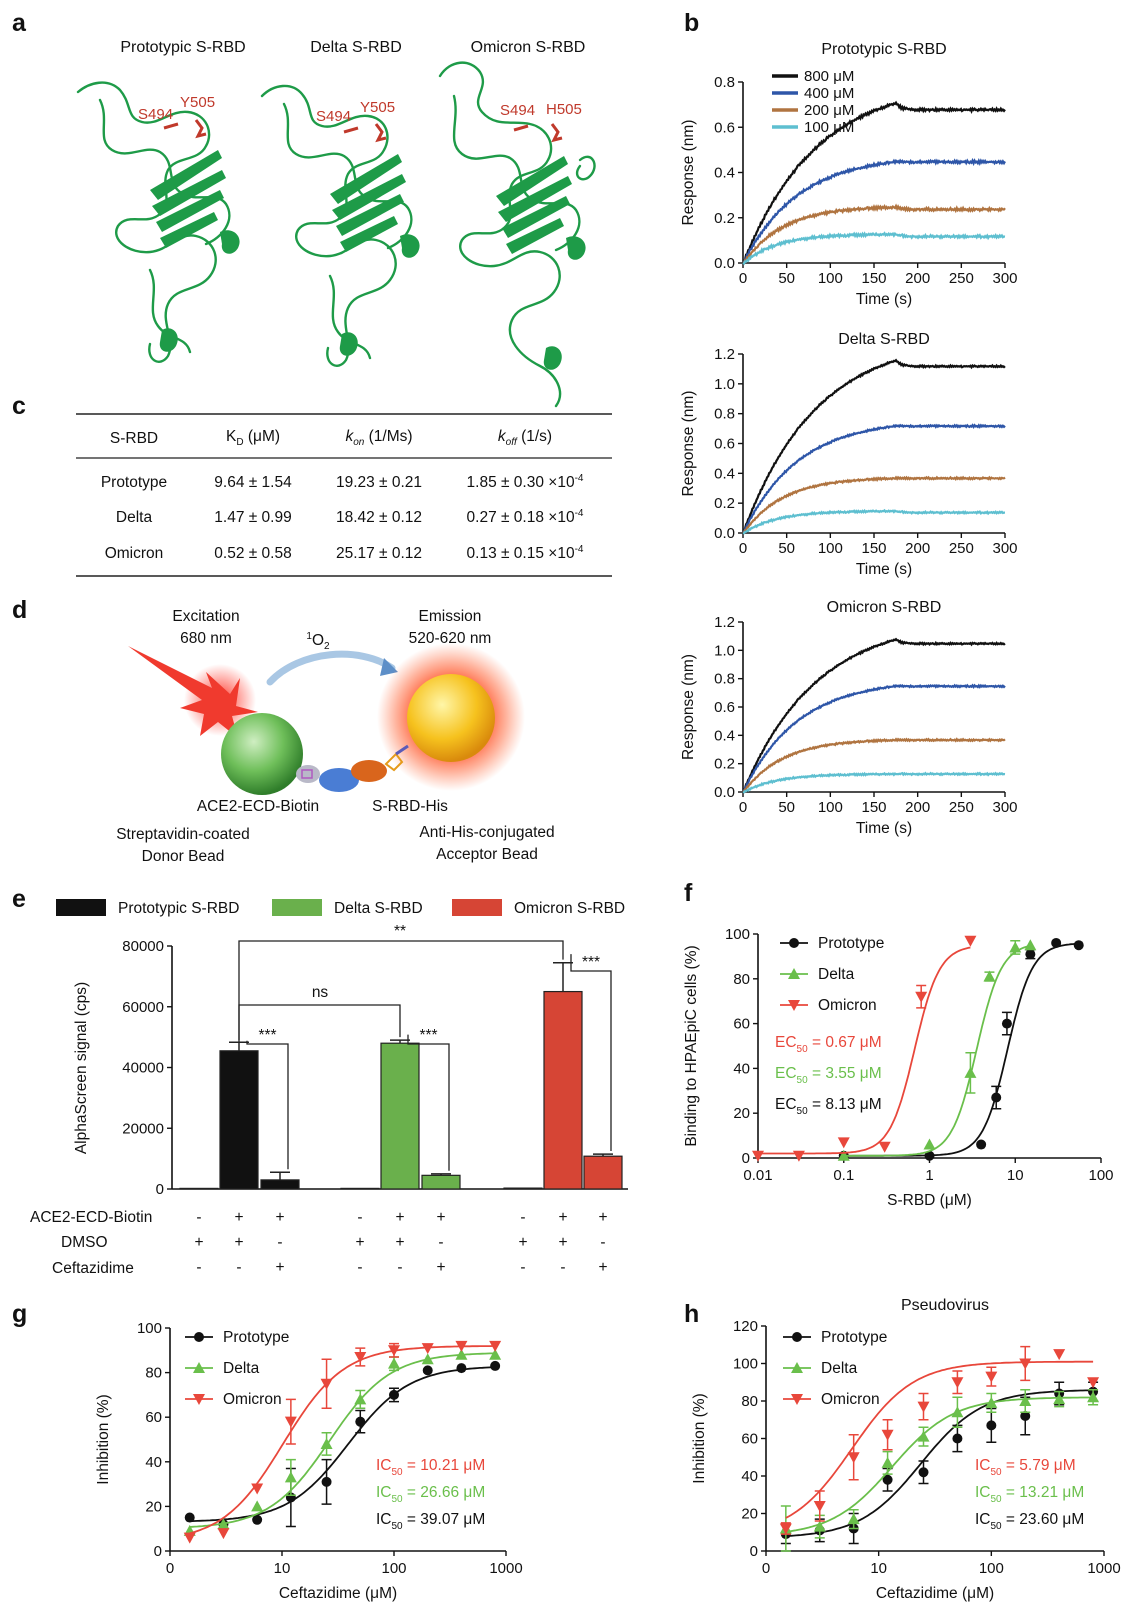  I want to click on row-koff-prototype: 1.85 ± 0.30 ×10-4, so click(525, 482).